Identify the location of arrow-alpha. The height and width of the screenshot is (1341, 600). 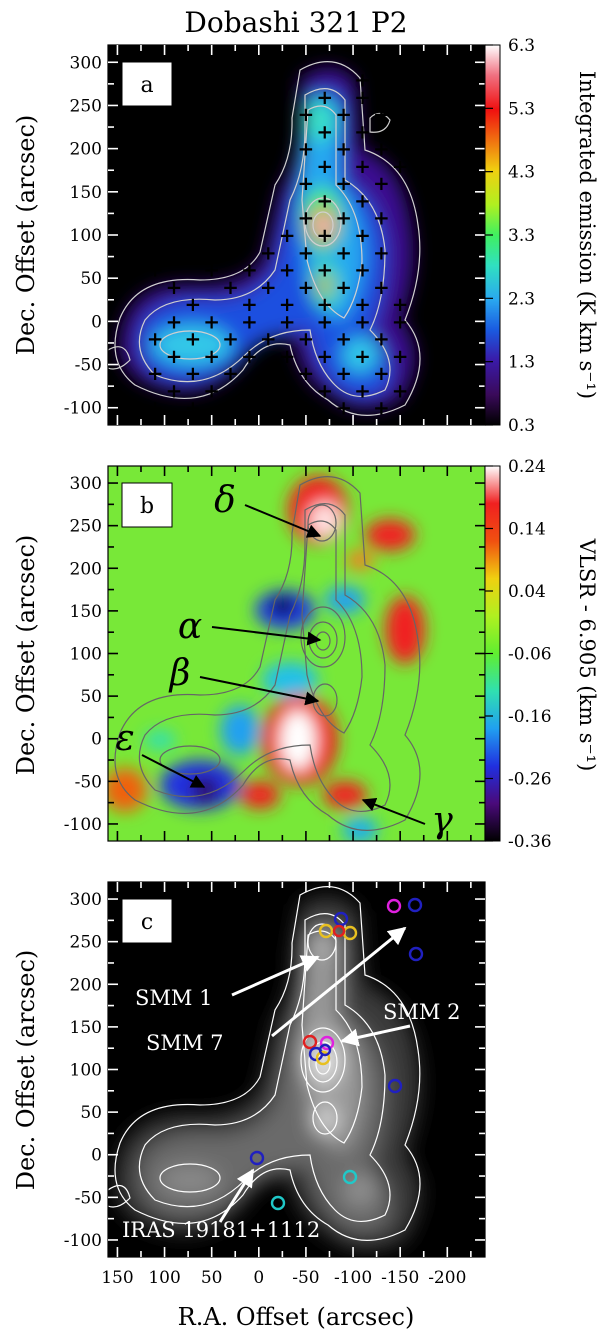
(266, 636).